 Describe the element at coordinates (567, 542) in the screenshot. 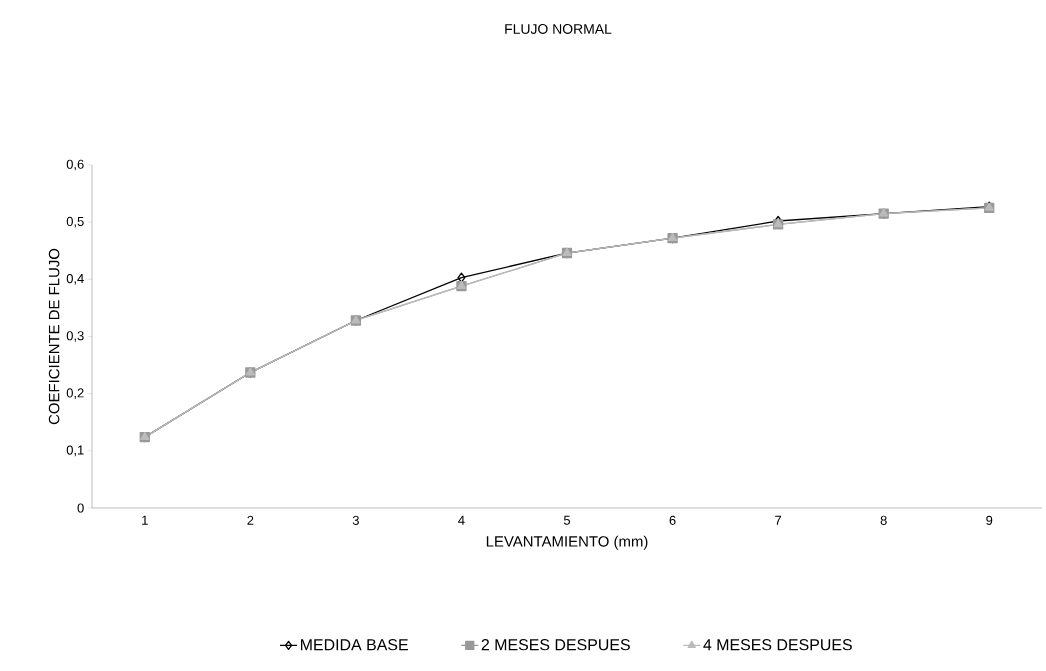

I see `x-axis-title: LEVANTAMIENTO (mm)` at that location.